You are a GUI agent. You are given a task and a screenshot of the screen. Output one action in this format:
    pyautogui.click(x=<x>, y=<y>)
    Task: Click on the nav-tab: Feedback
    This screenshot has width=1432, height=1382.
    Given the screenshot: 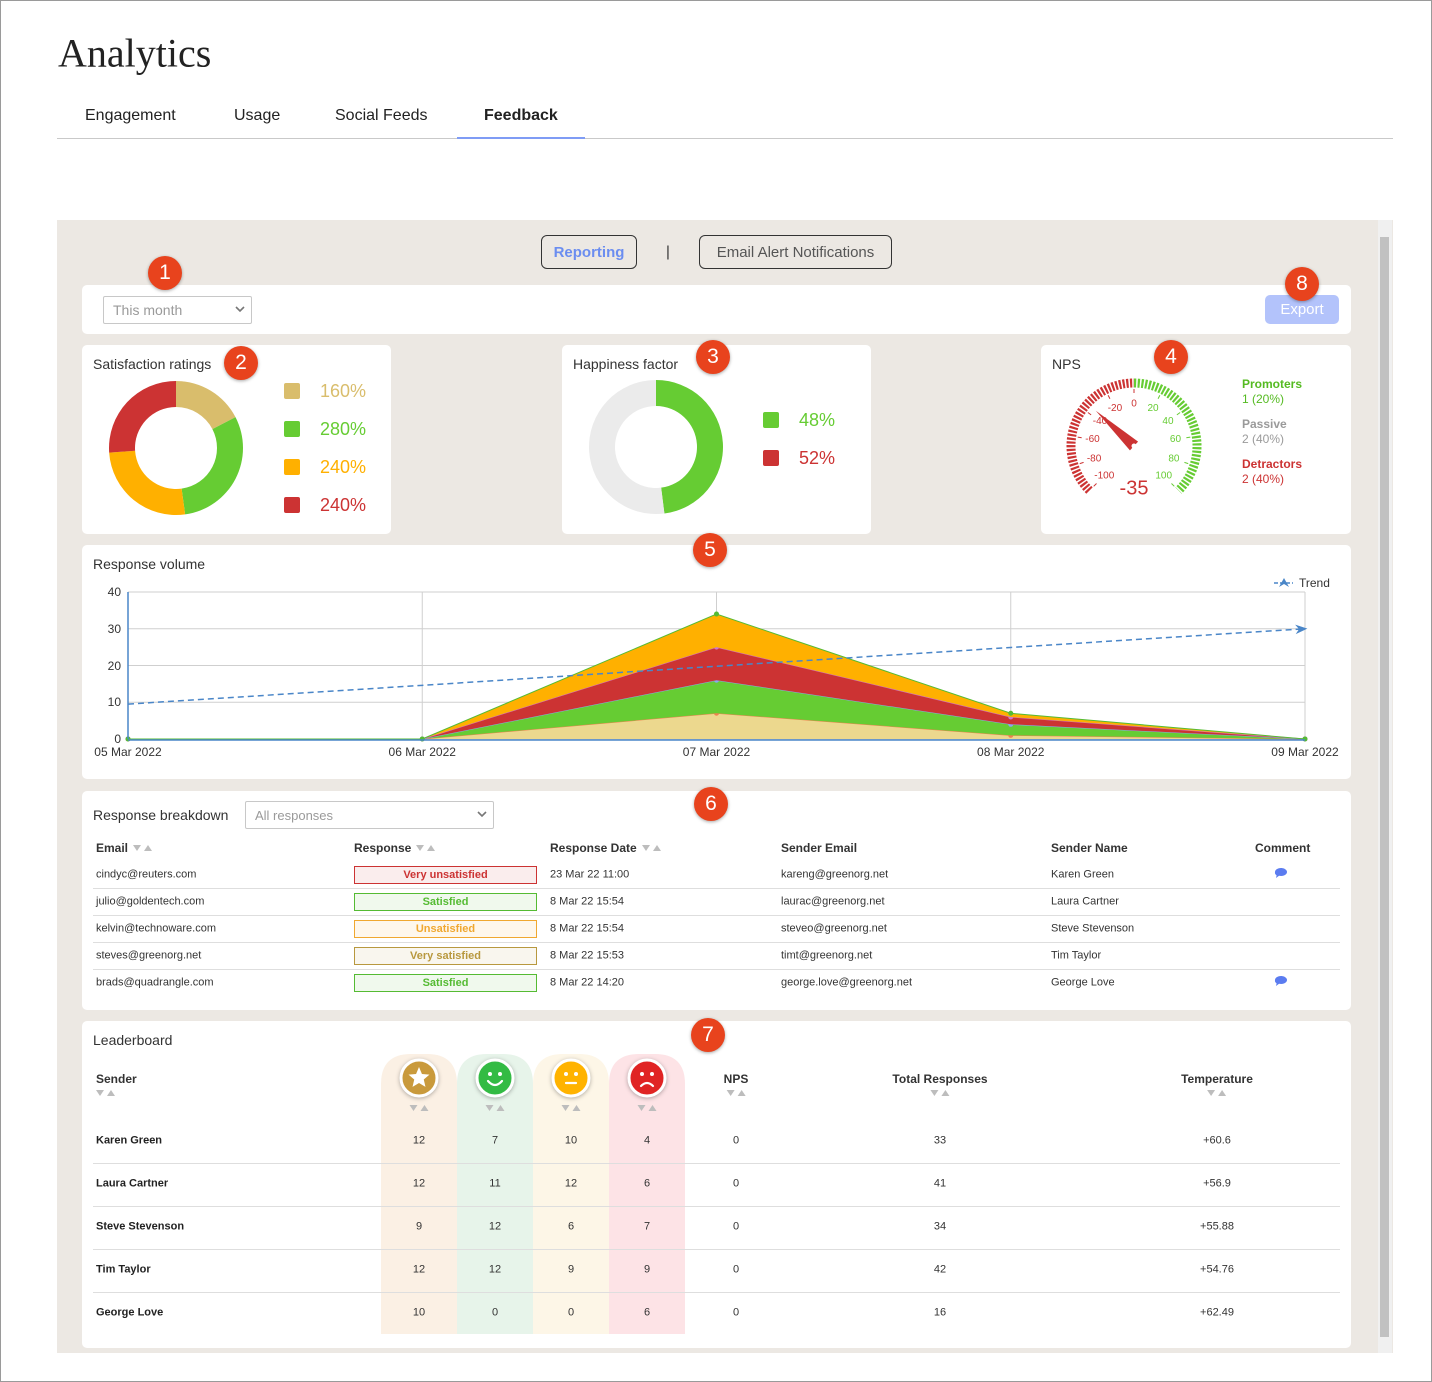 What is the action you would take?
    pyautogui.click(x=521, y=115)
    